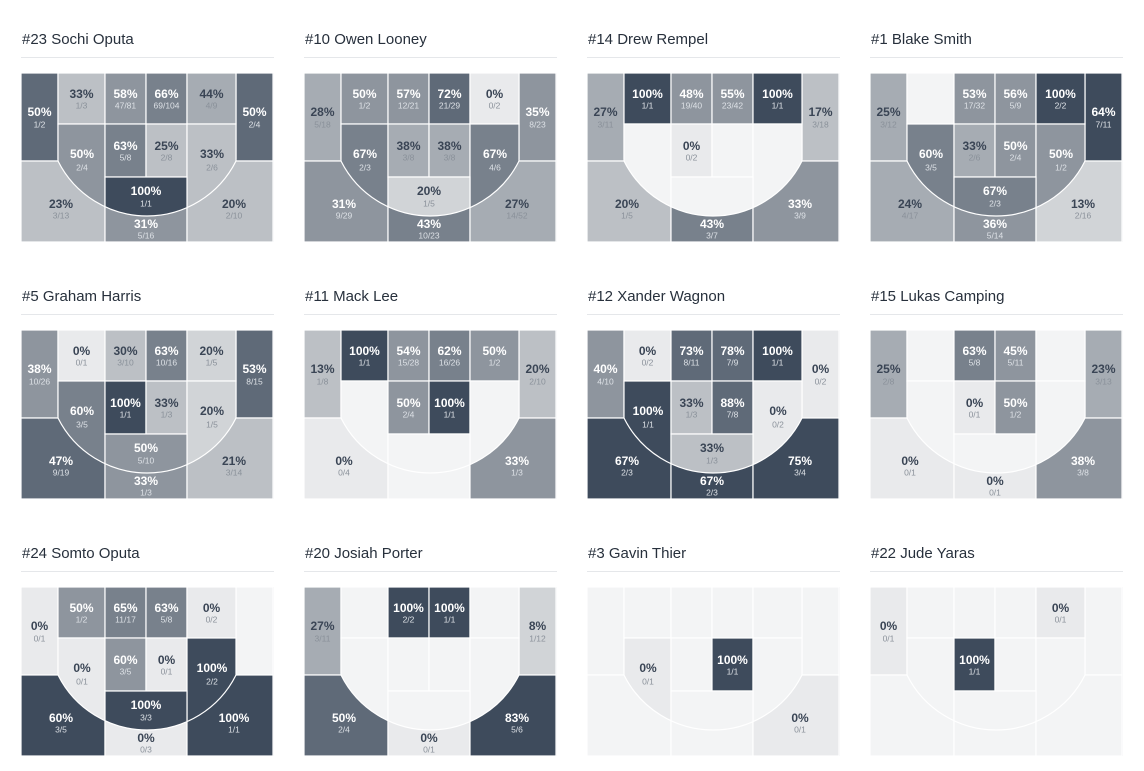  What do you see at coordinates (889, 381) in the screenshot?
I see `zone-made-attempted: 2/8` at bounding box center [889, 381].